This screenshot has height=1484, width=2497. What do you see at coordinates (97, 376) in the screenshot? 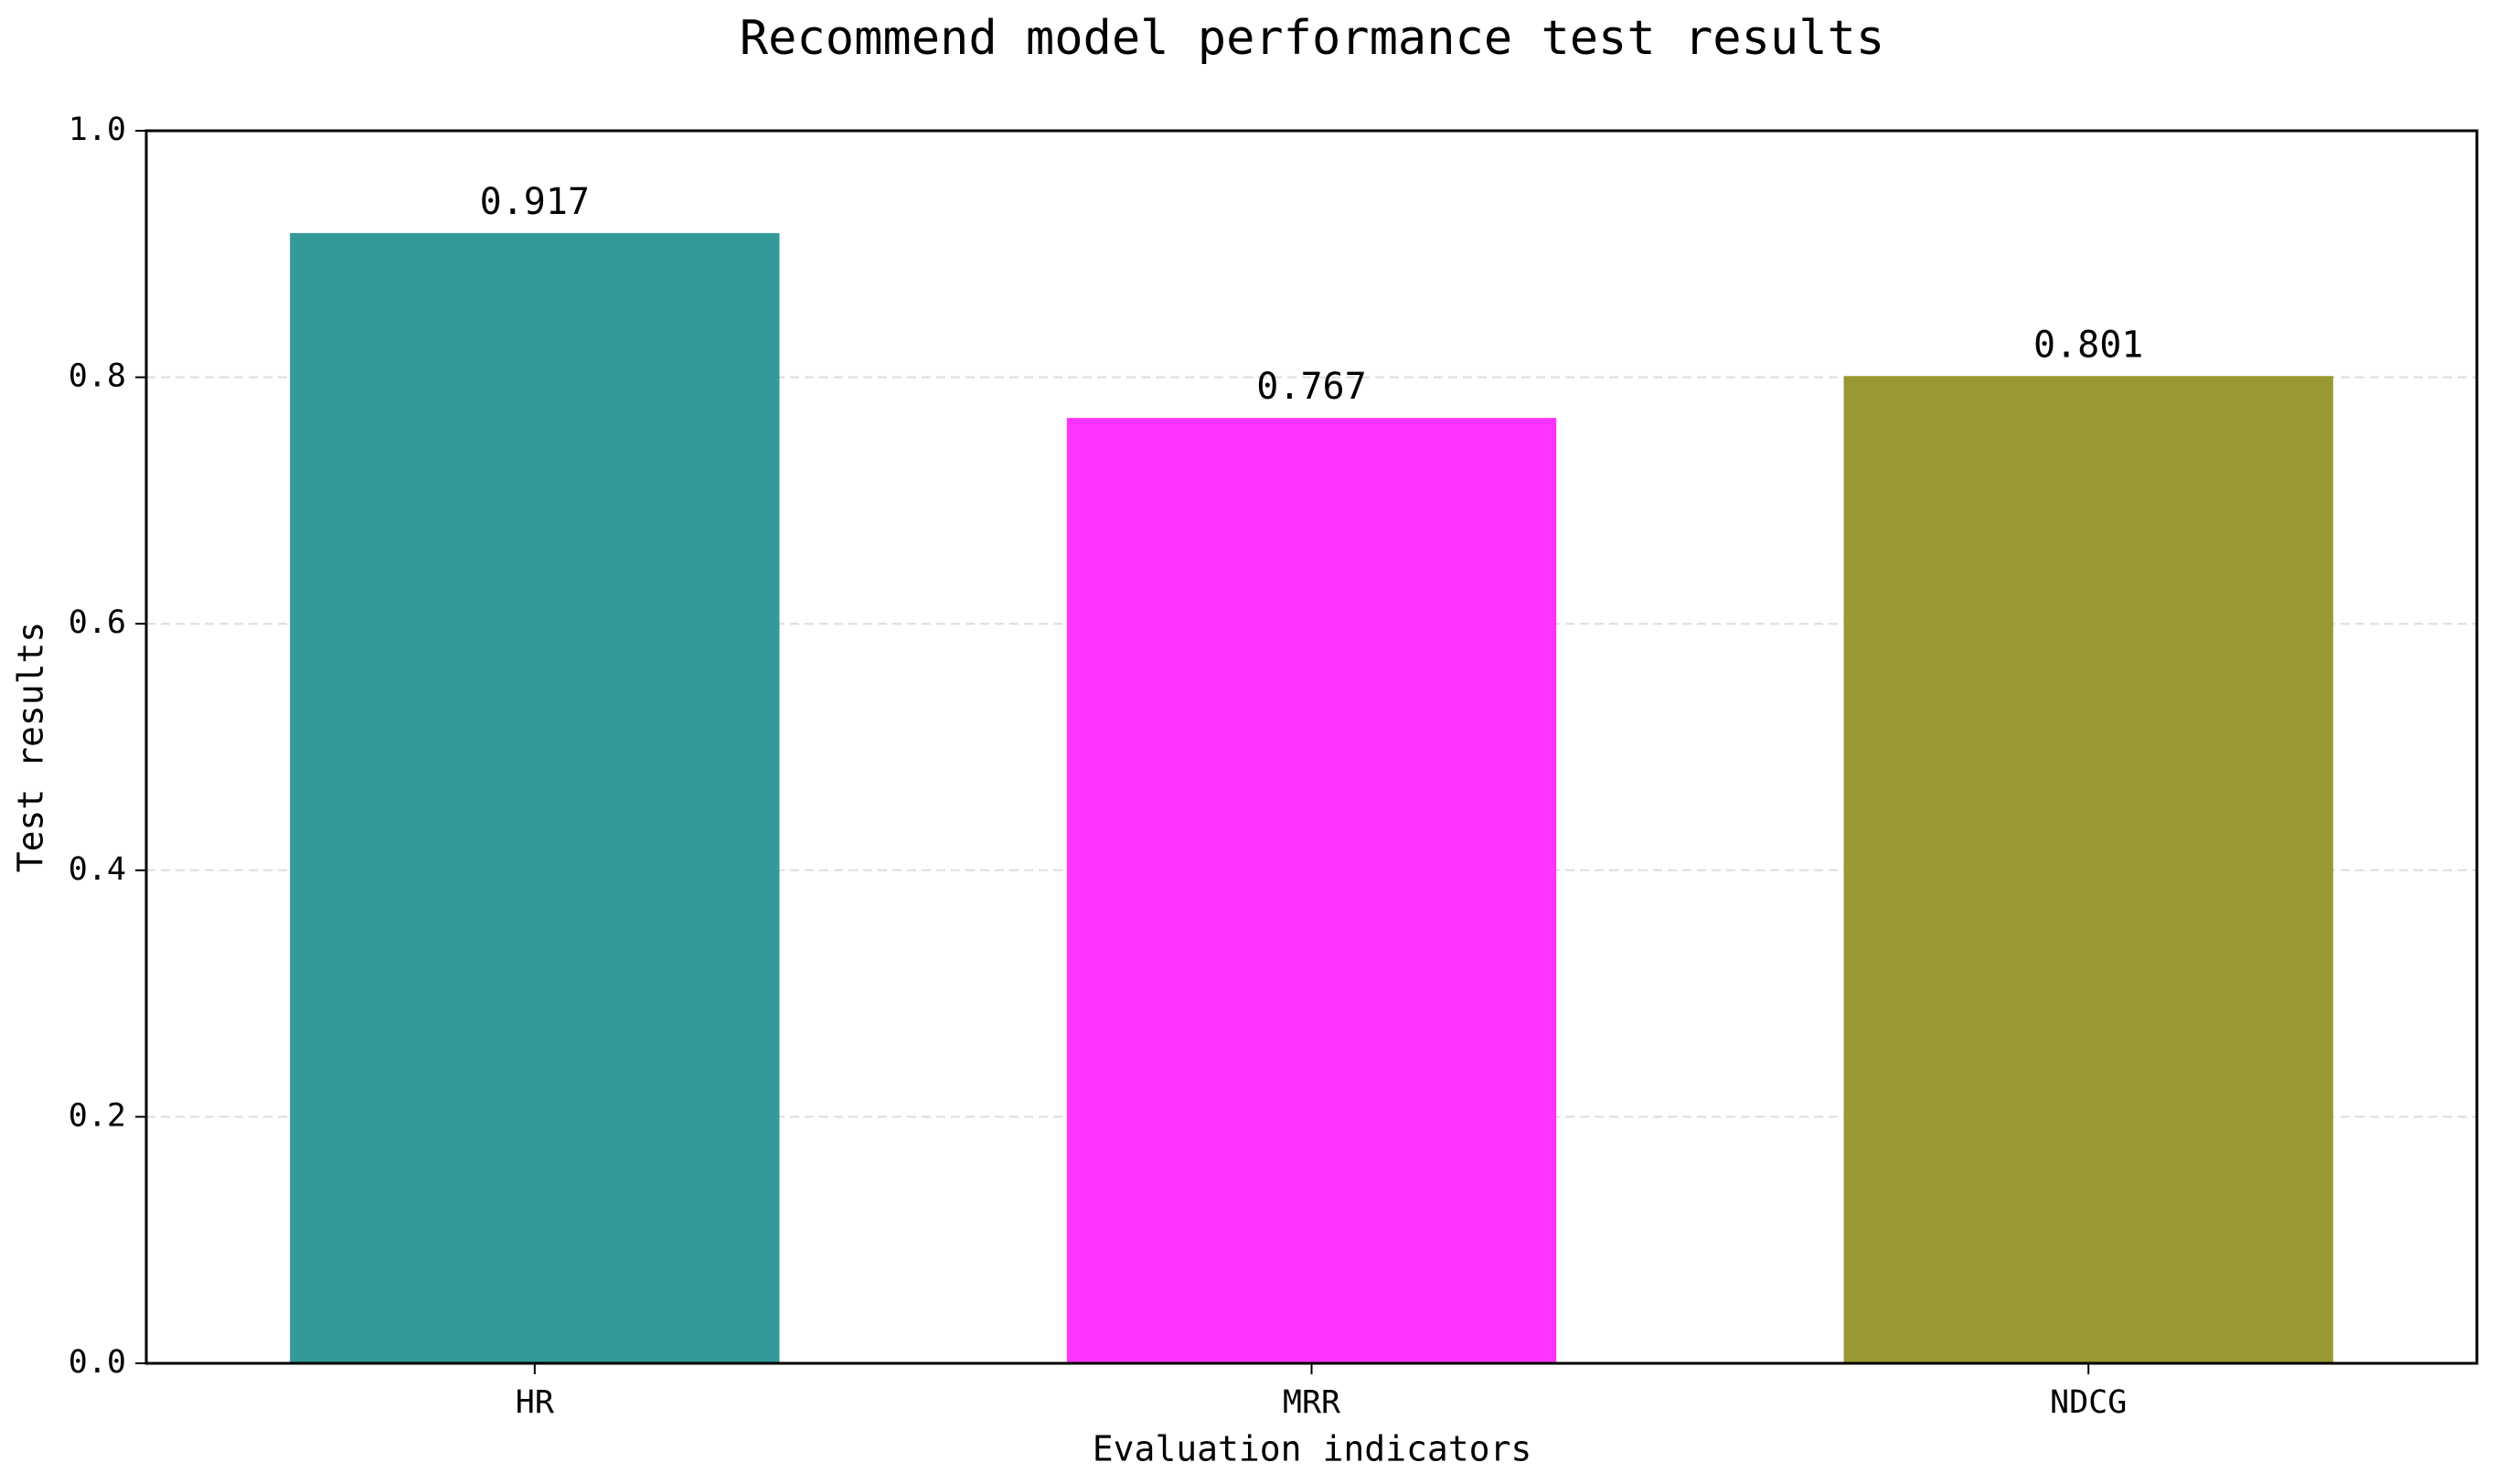
I see `y-tick-label: 0.8` at bounding box center [97, 376].